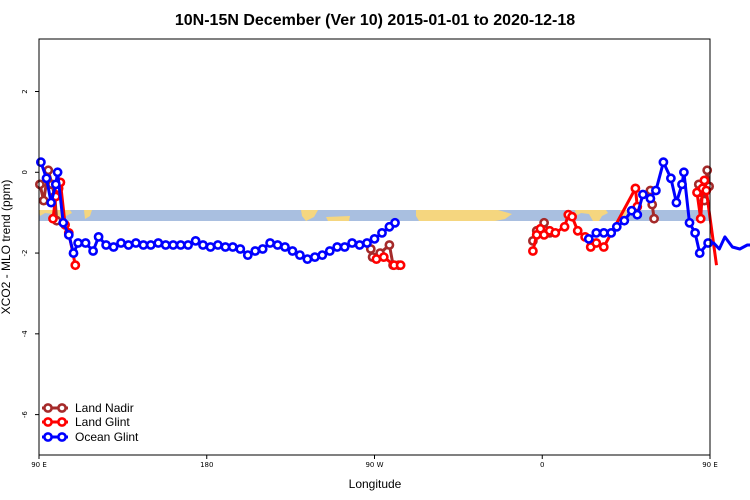 The width and height of the screenshot is (750, 500). What do you see at coordinates (6, 247) in the screenshot?
I see `y-axis-label: XCO2 - MLO trend (ppm)` at bounding box center [6, 247].